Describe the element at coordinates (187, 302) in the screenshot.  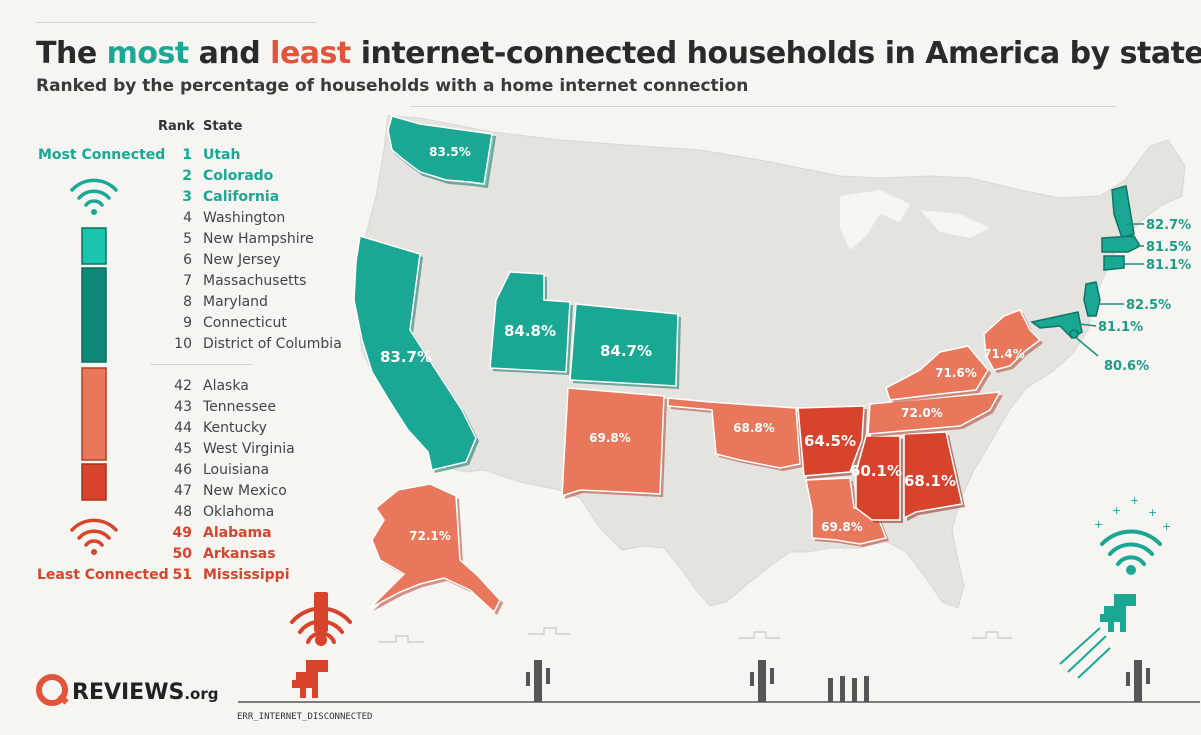
I see `rank-number: 8` at that location.